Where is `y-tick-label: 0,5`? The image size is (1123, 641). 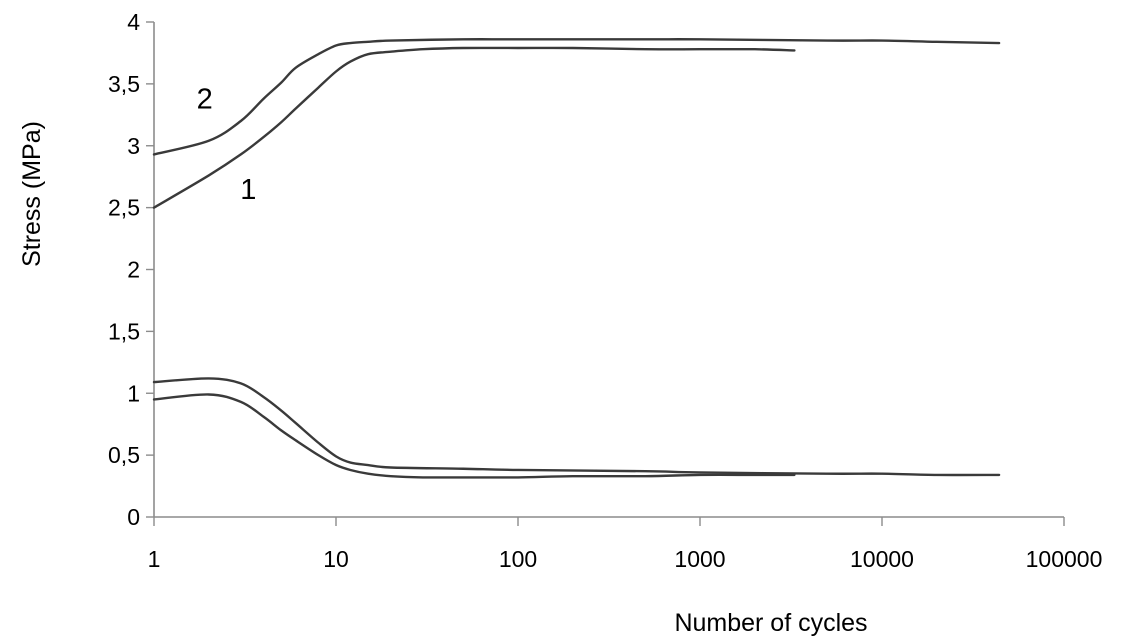
y-tick-label: 0,5 is located at coordinates (124, 455).